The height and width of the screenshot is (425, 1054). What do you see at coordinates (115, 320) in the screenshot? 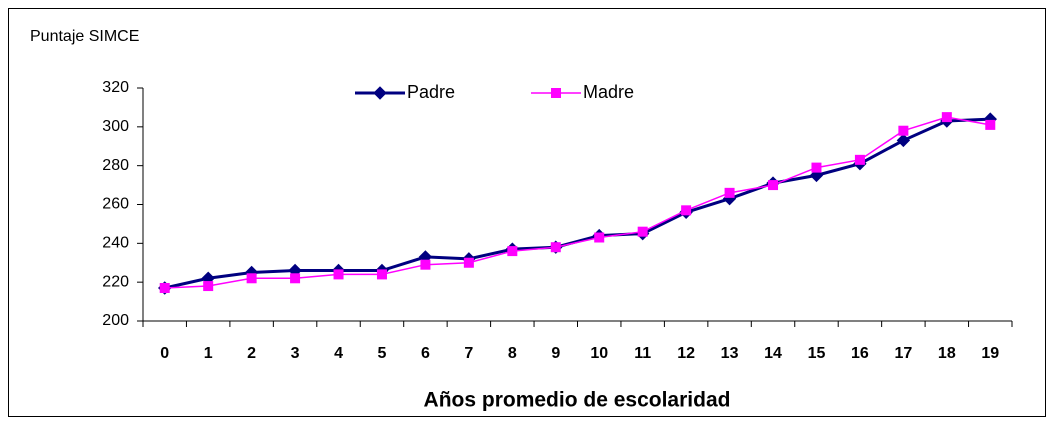
I see `y-tick-label: 200` at bounding box center [115, 320].